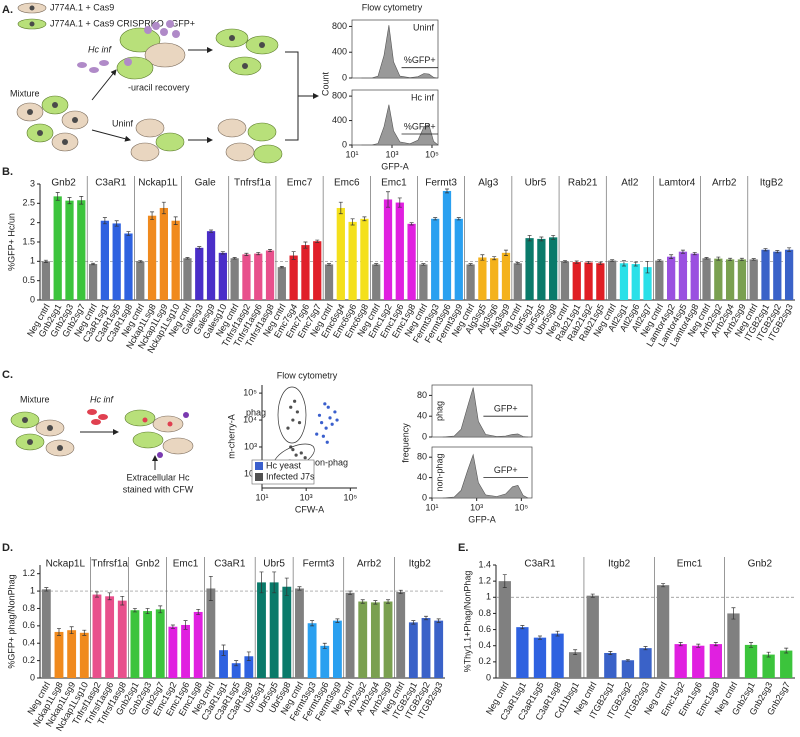 This screenshot has width=800, height=737. I want to click on label: stained with CFW, so click(158, 489).